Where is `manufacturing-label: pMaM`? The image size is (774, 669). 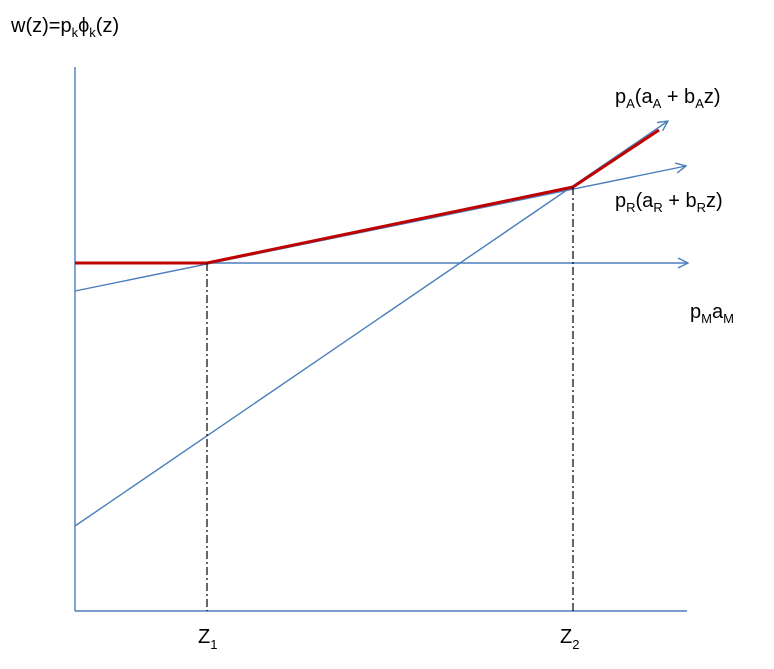
manufacturing-label: pMaM is located at coordinates (712, 313).